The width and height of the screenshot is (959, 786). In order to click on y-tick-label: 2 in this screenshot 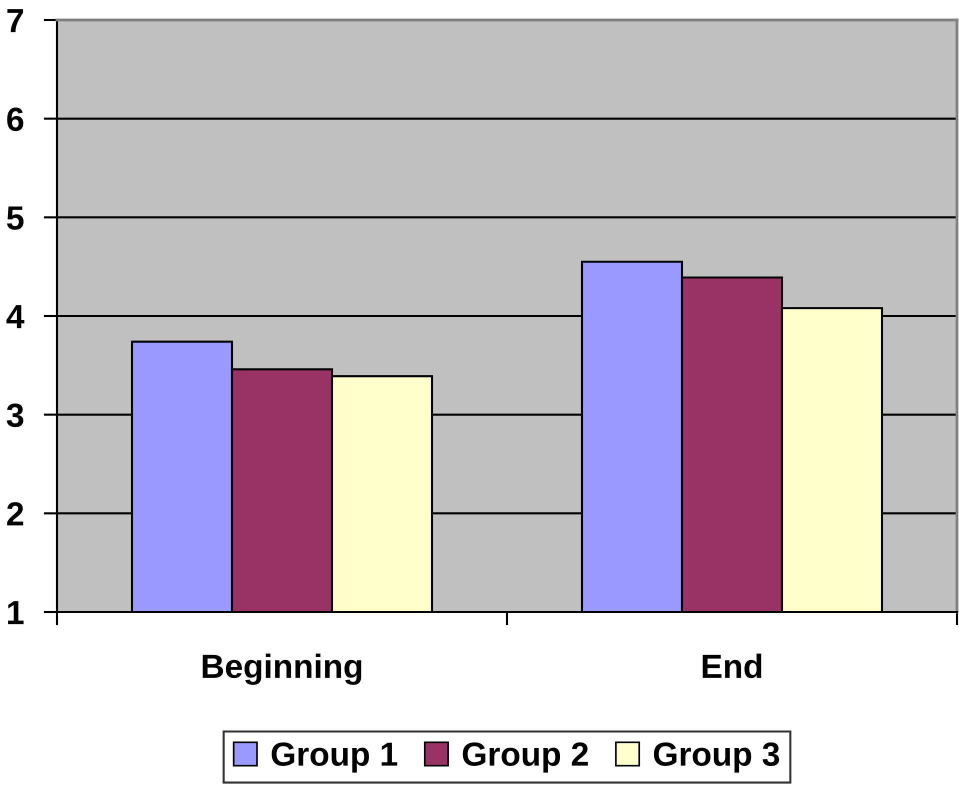, I will do `click(15, 514)`.